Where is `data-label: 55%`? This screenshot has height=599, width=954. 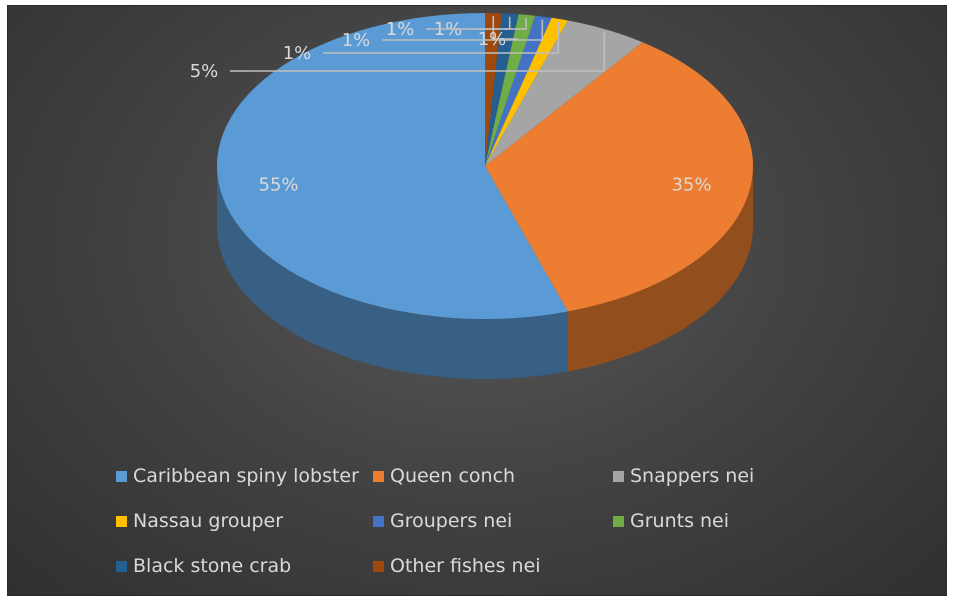 data-label: 55% is located at coordinates (279, 185).